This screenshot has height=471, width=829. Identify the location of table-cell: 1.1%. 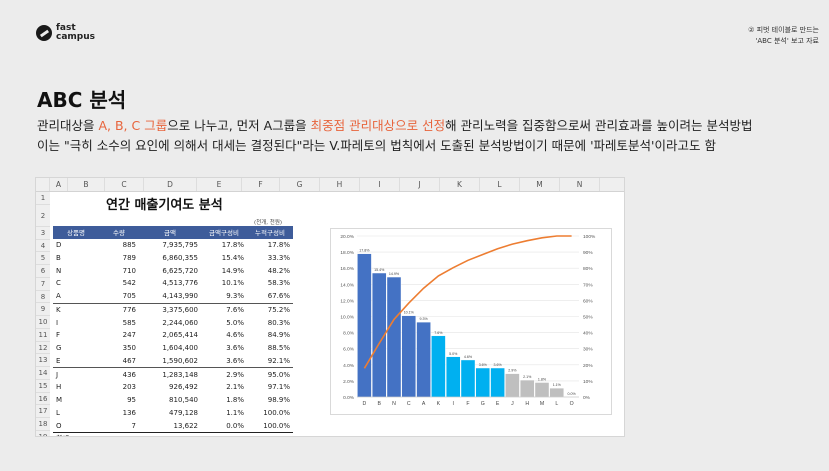
(235, 412).